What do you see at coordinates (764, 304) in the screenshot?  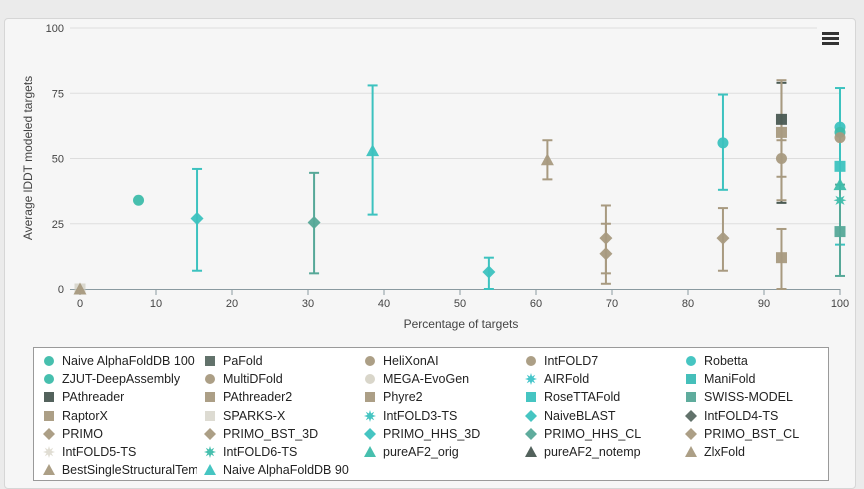 I see `x-tick-label: 90` at bounding box center [764, 304].